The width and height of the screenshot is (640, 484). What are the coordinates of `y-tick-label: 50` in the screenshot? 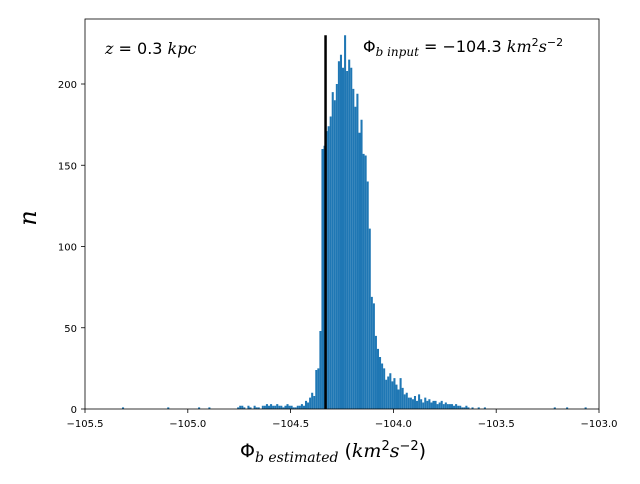 It's located at (70, 329).